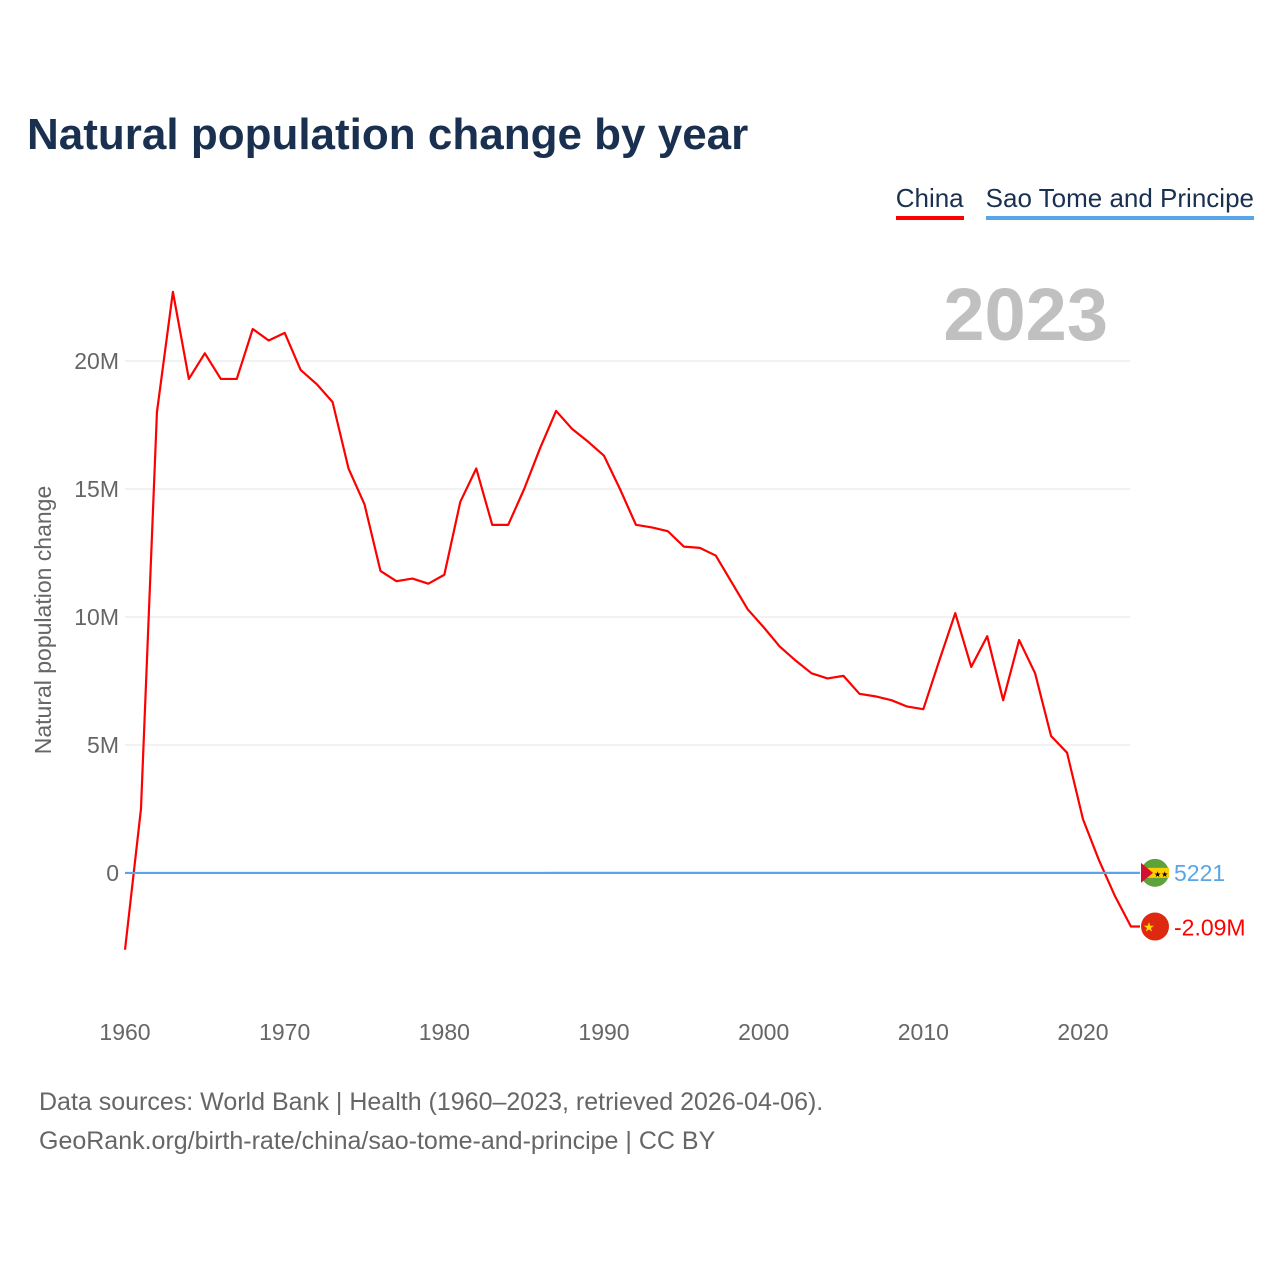 The width and height of the screenshot is (1280, 1280). Describe the element at coordinates (284, 1032) in the screenshot. I see `x-tick-label: 1970` at that location.